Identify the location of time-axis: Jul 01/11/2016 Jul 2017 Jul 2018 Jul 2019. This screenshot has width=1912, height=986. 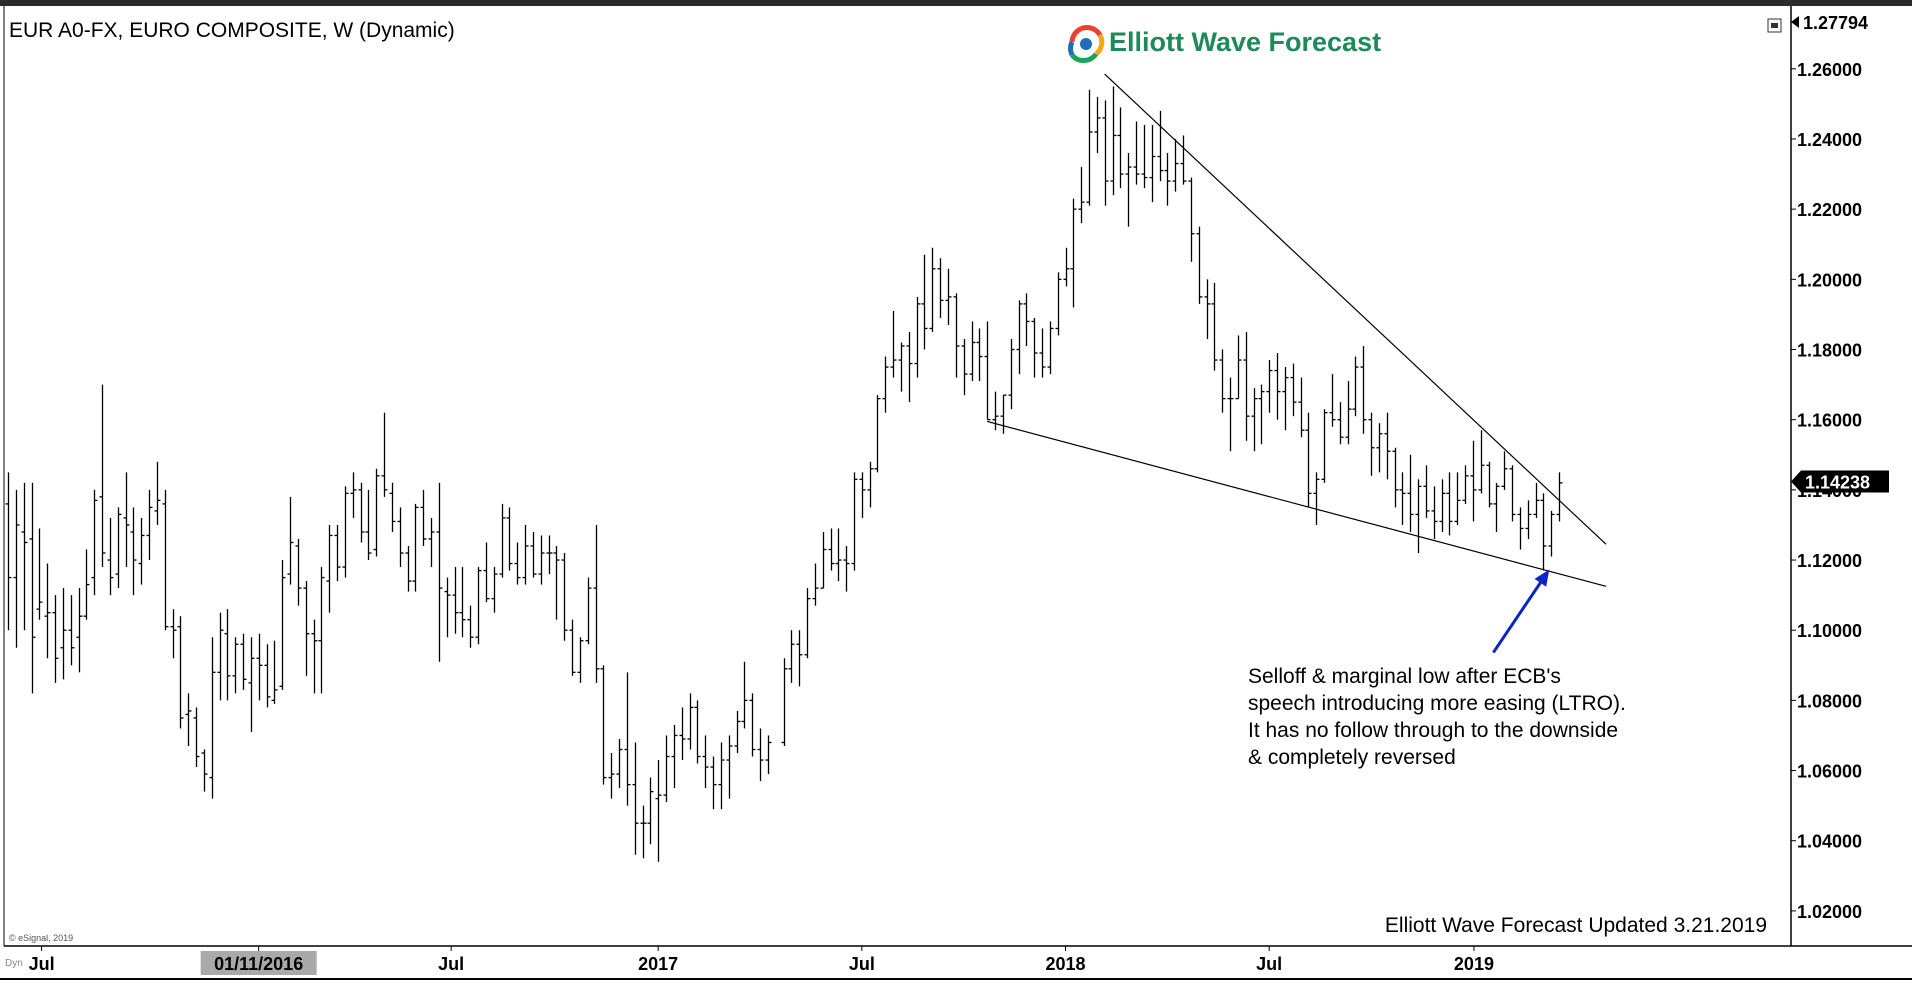
(761, 960).